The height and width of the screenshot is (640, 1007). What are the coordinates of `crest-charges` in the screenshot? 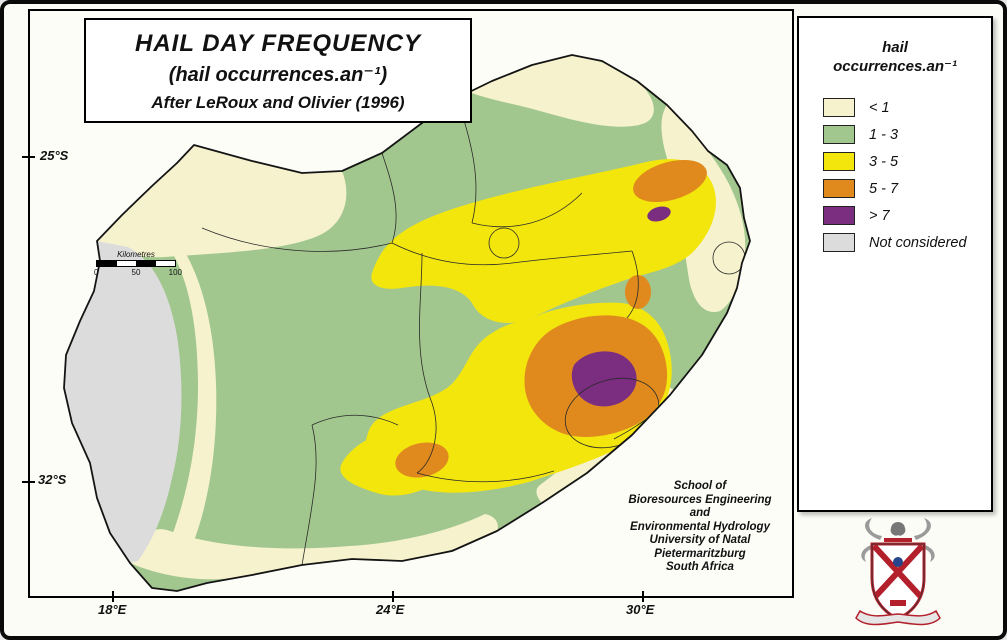 It's located at (898, 575).